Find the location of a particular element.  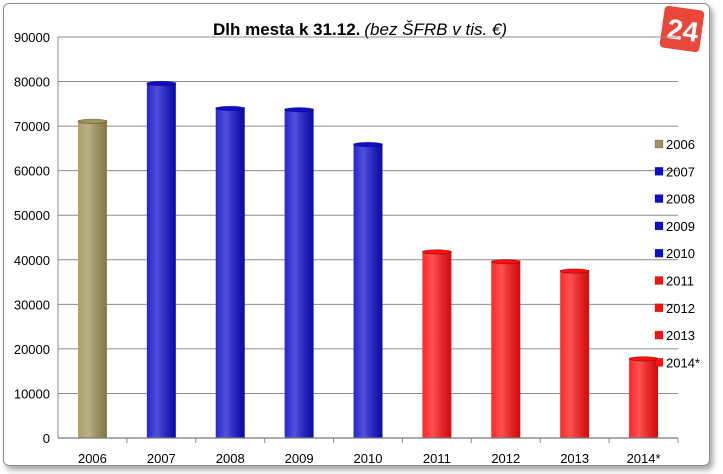

bar-2009 is located at coordinates (299, 273).